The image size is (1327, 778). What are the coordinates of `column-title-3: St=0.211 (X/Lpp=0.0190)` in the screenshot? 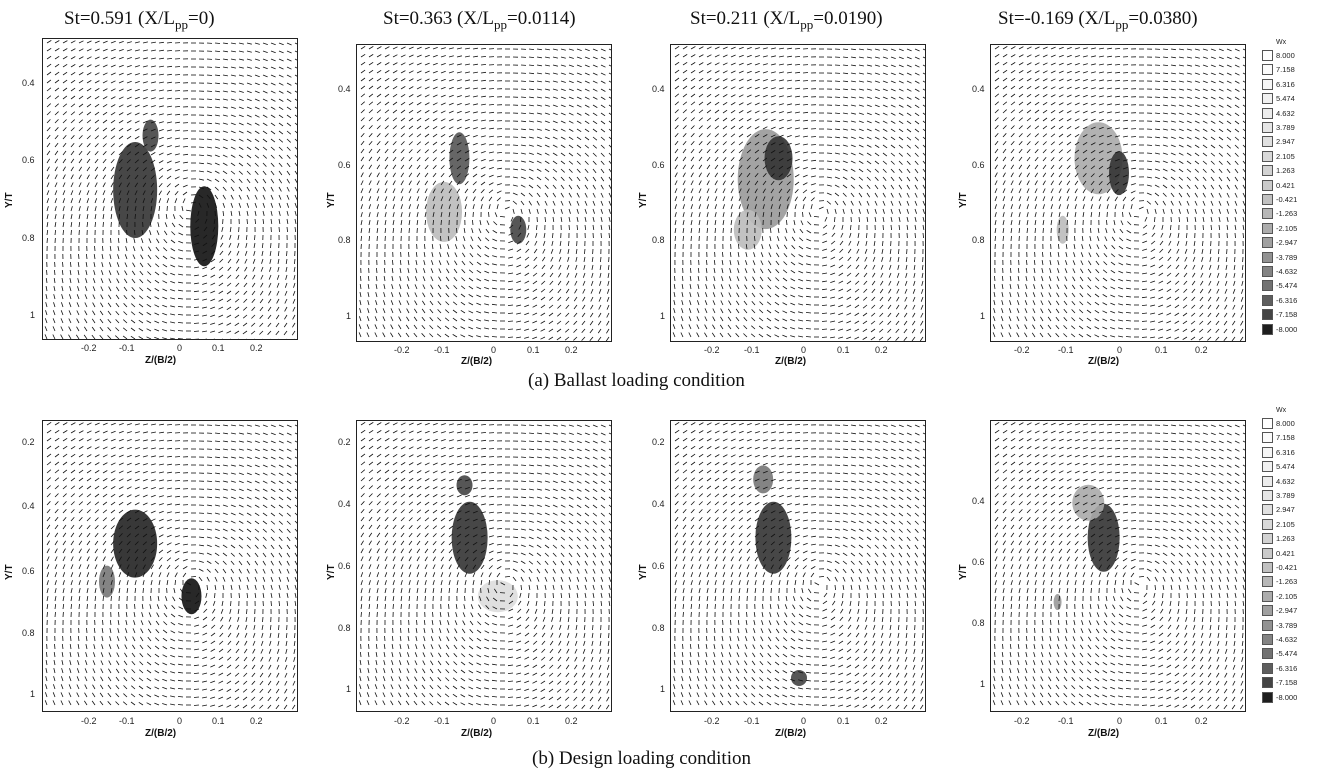 It's located at (786, 20).